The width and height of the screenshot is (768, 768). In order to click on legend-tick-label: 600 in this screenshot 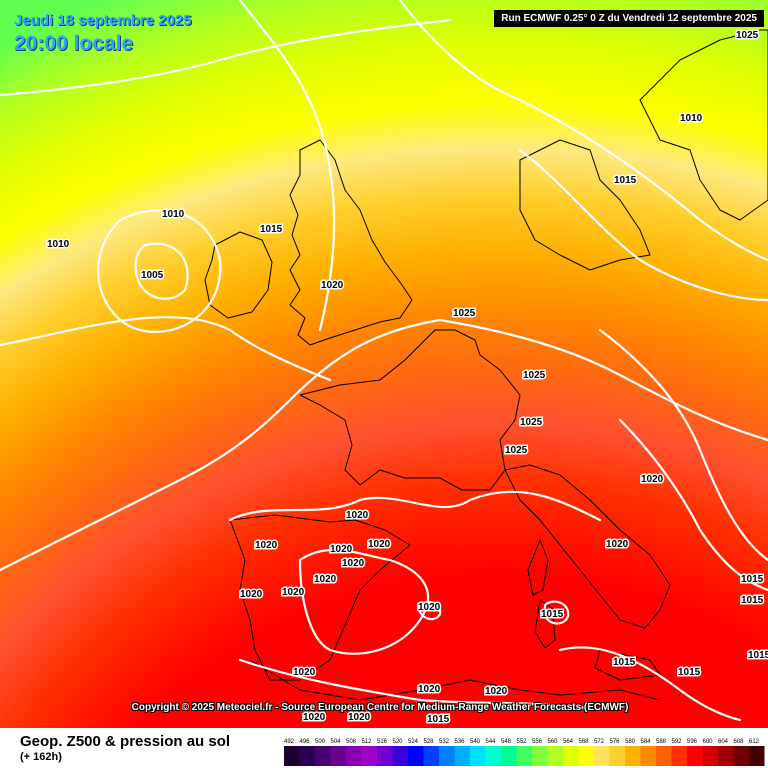, I will do `click(708, 742)`.